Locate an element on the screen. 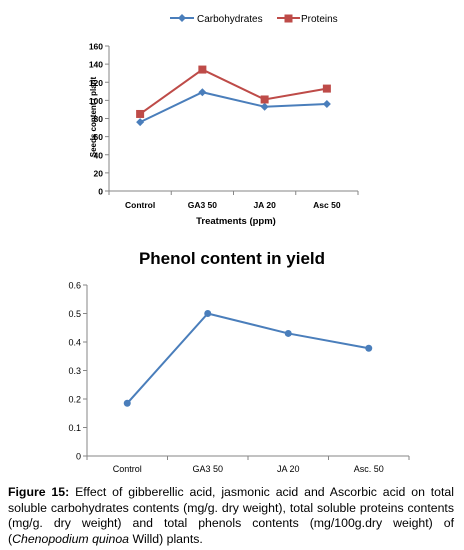 This screenshot has height=550, width=464. chart1-x-axis-label: Treatments (ppm) is located at coordinates (236, 221).